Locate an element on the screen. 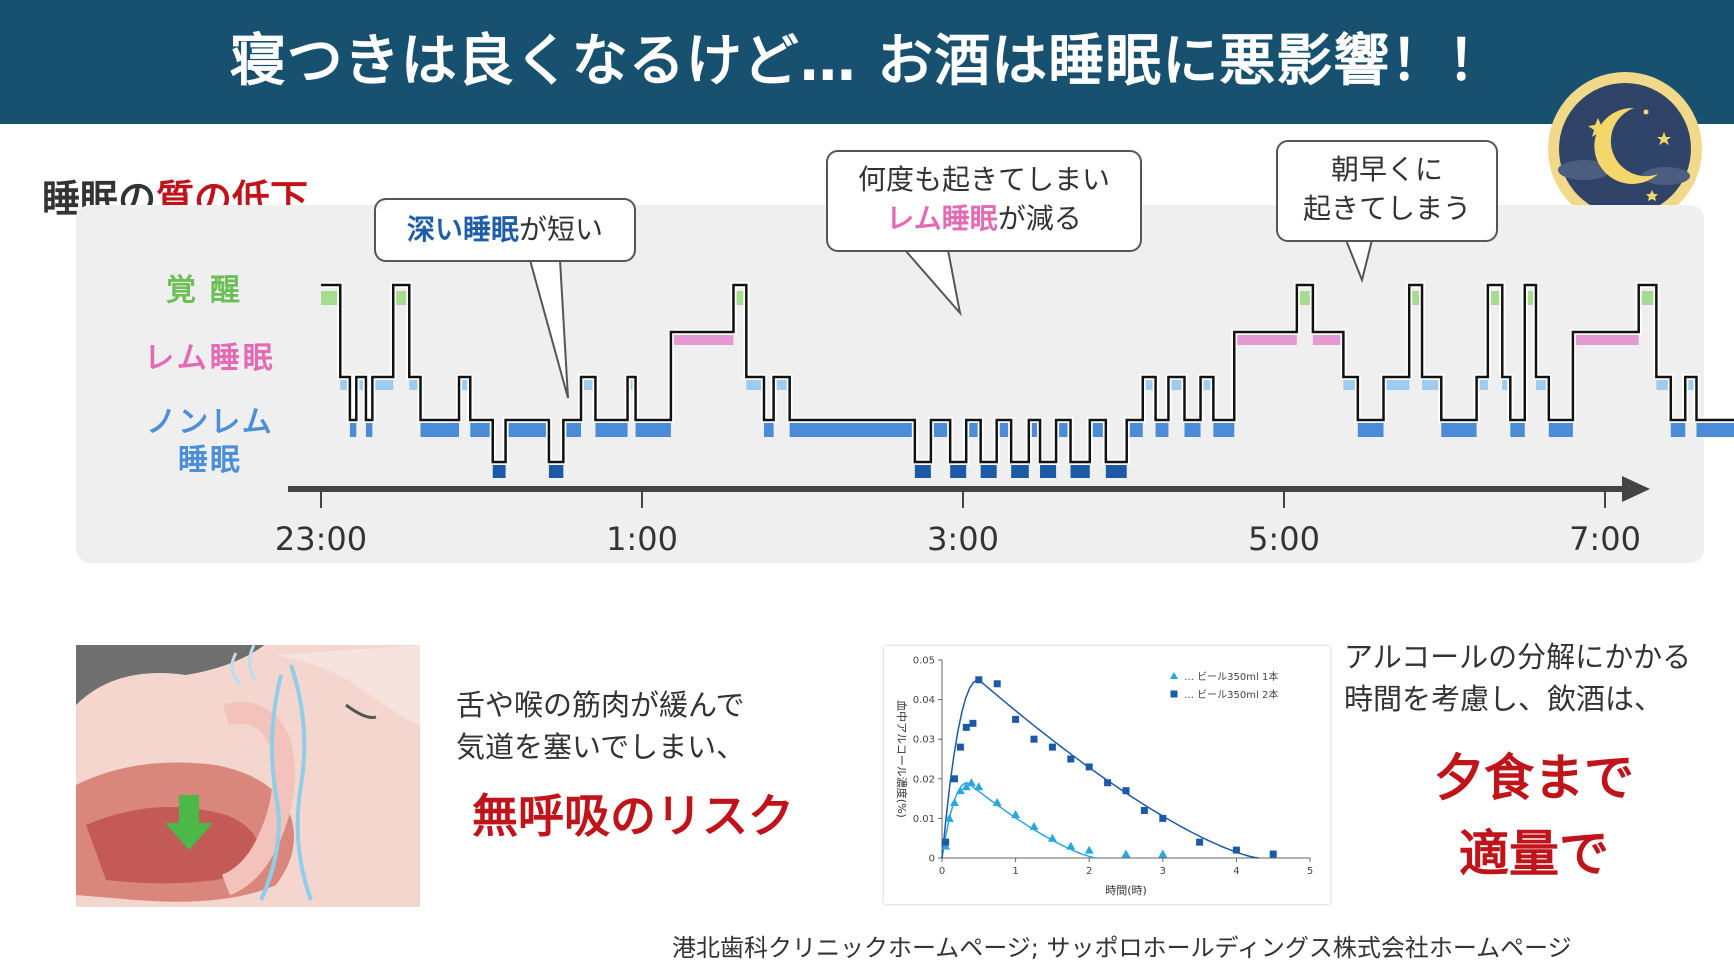  apnea-line: 気道を塞いでしまい、 is located at coordinates (601, 747).